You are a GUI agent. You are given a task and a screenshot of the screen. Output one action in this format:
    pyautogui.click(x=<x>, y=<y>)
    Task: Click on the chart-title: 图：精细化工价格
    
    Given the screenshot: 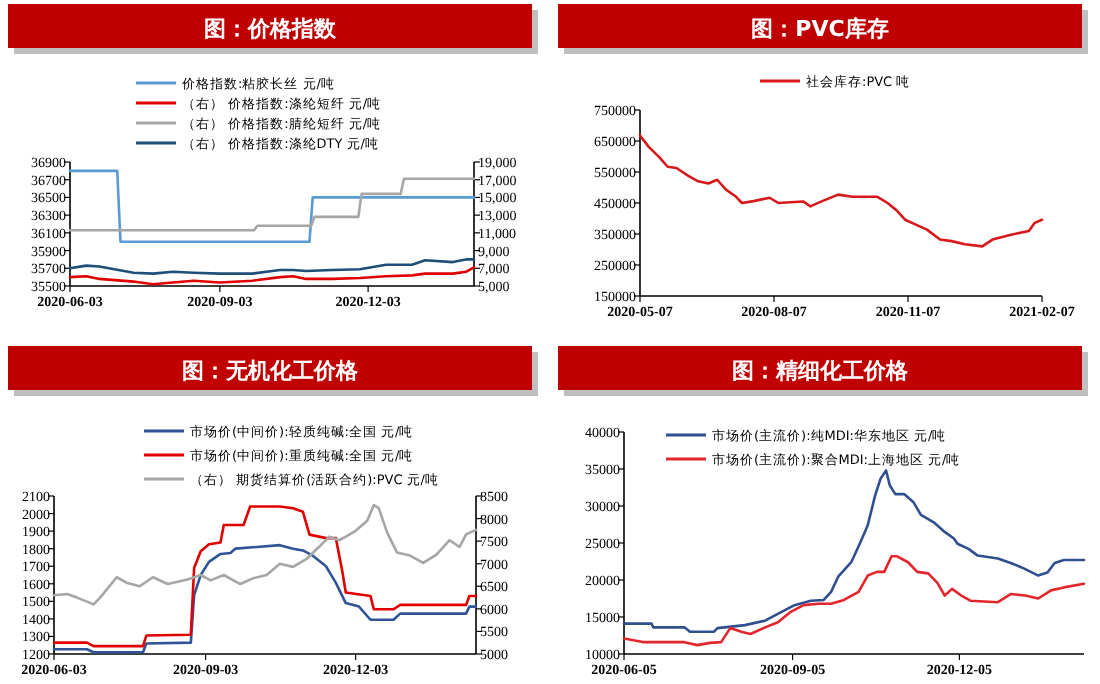 What is the action you would take?
    pyautogui.click(x=821, y=371)
    